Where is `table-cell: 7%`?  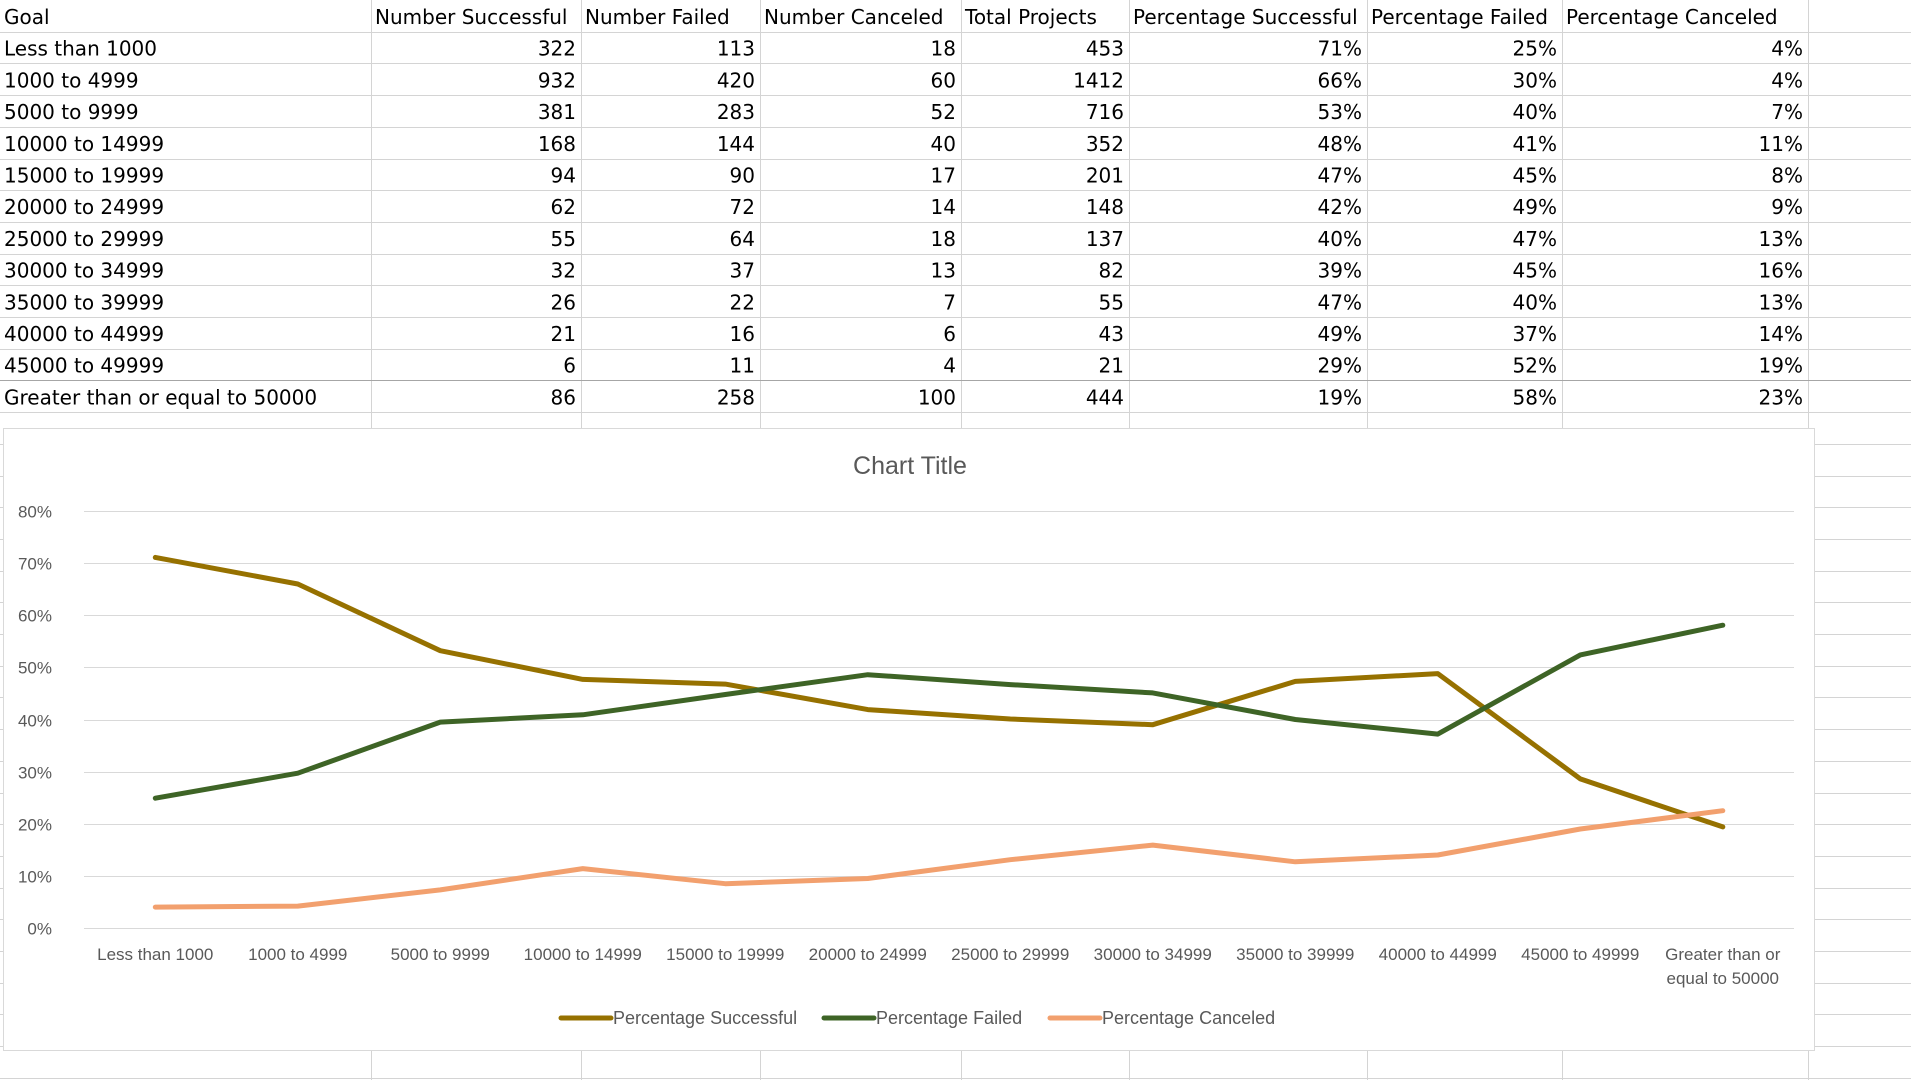
table-cell: 7% is located at coordinates (1787, 112).